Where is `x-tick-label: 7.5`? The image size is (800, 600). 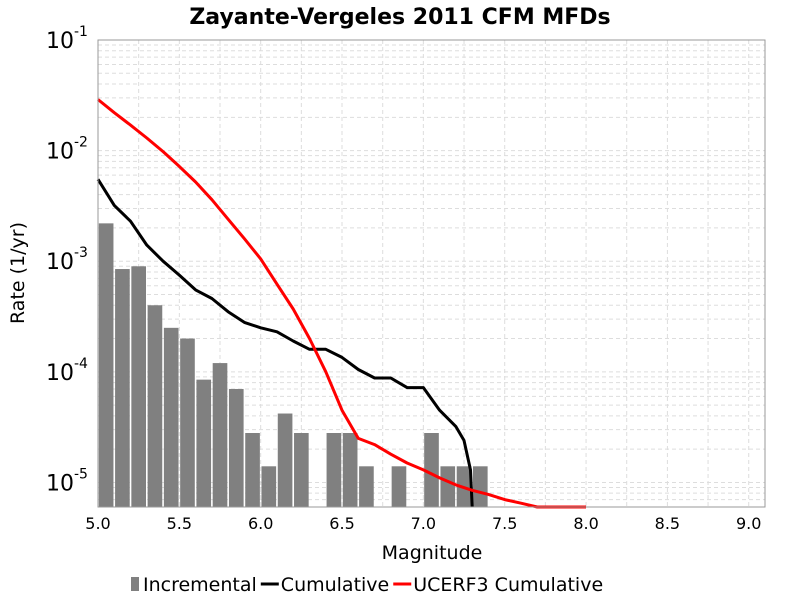 x-tick-label: 7.5 is located at coordinates (504, 523).